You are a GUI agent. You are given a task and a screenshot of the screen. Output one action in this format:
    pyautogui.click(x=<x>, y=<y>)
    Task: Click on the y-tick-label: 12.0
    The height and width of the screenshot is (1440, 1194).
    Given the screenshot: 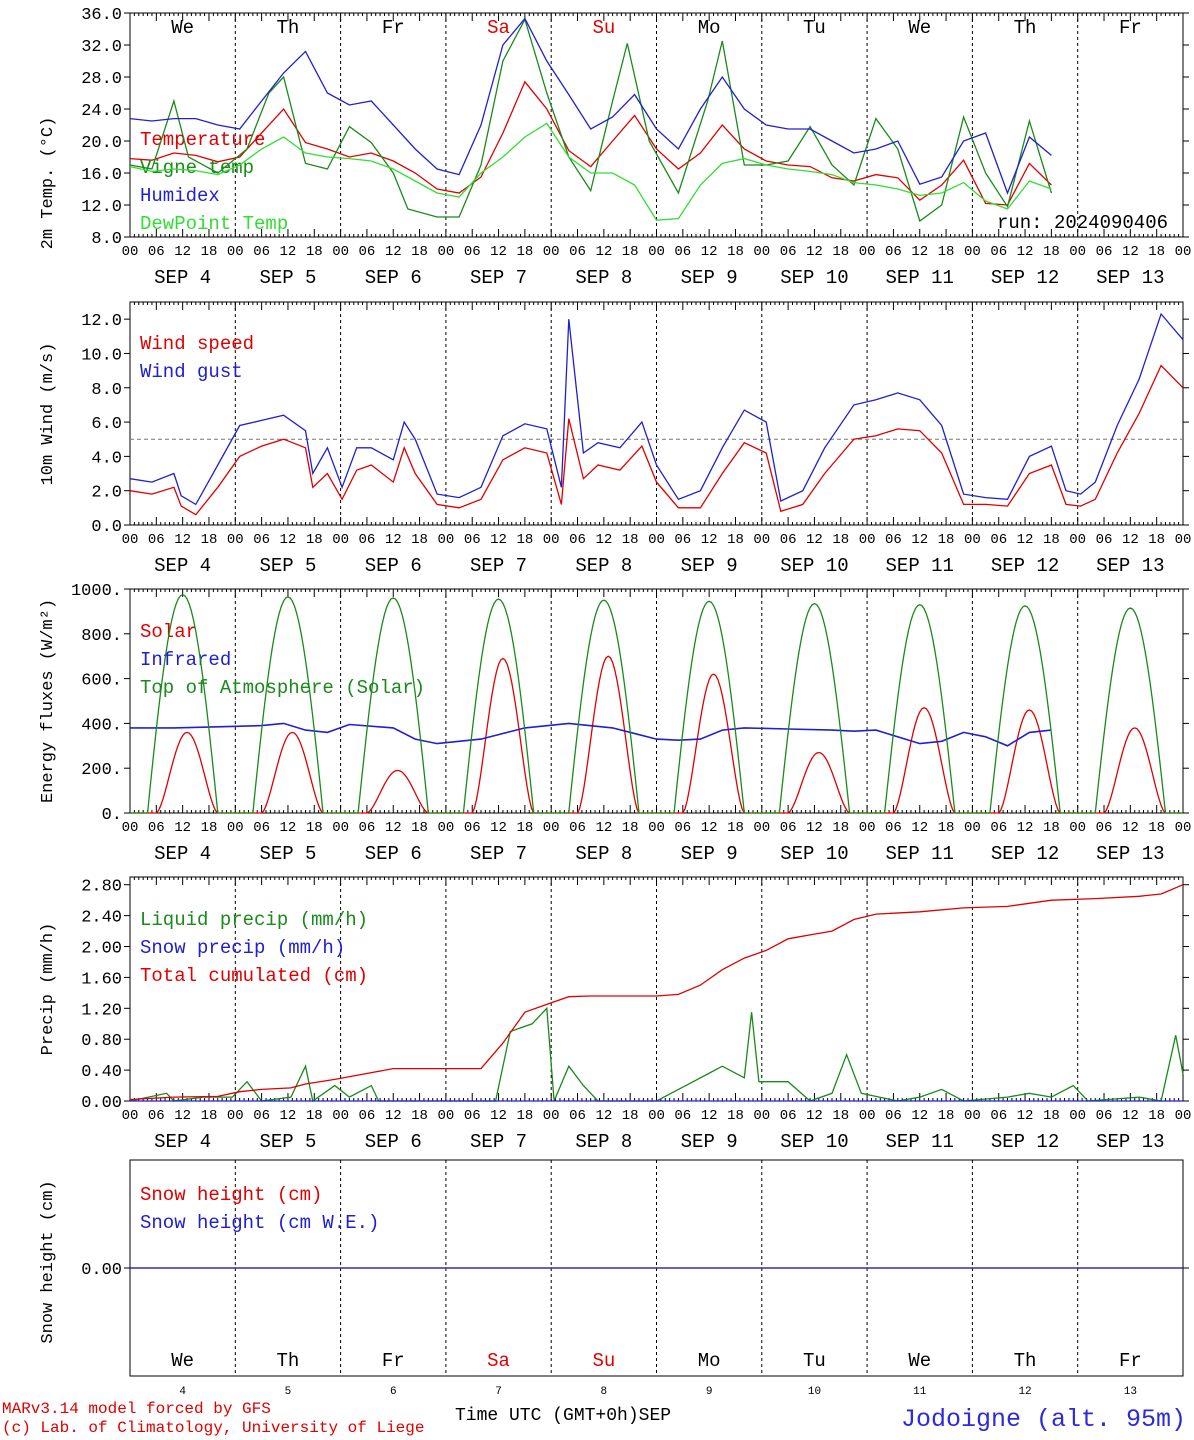 What is the action you would take?
    pyautogui.click(x=101, y=207)
    